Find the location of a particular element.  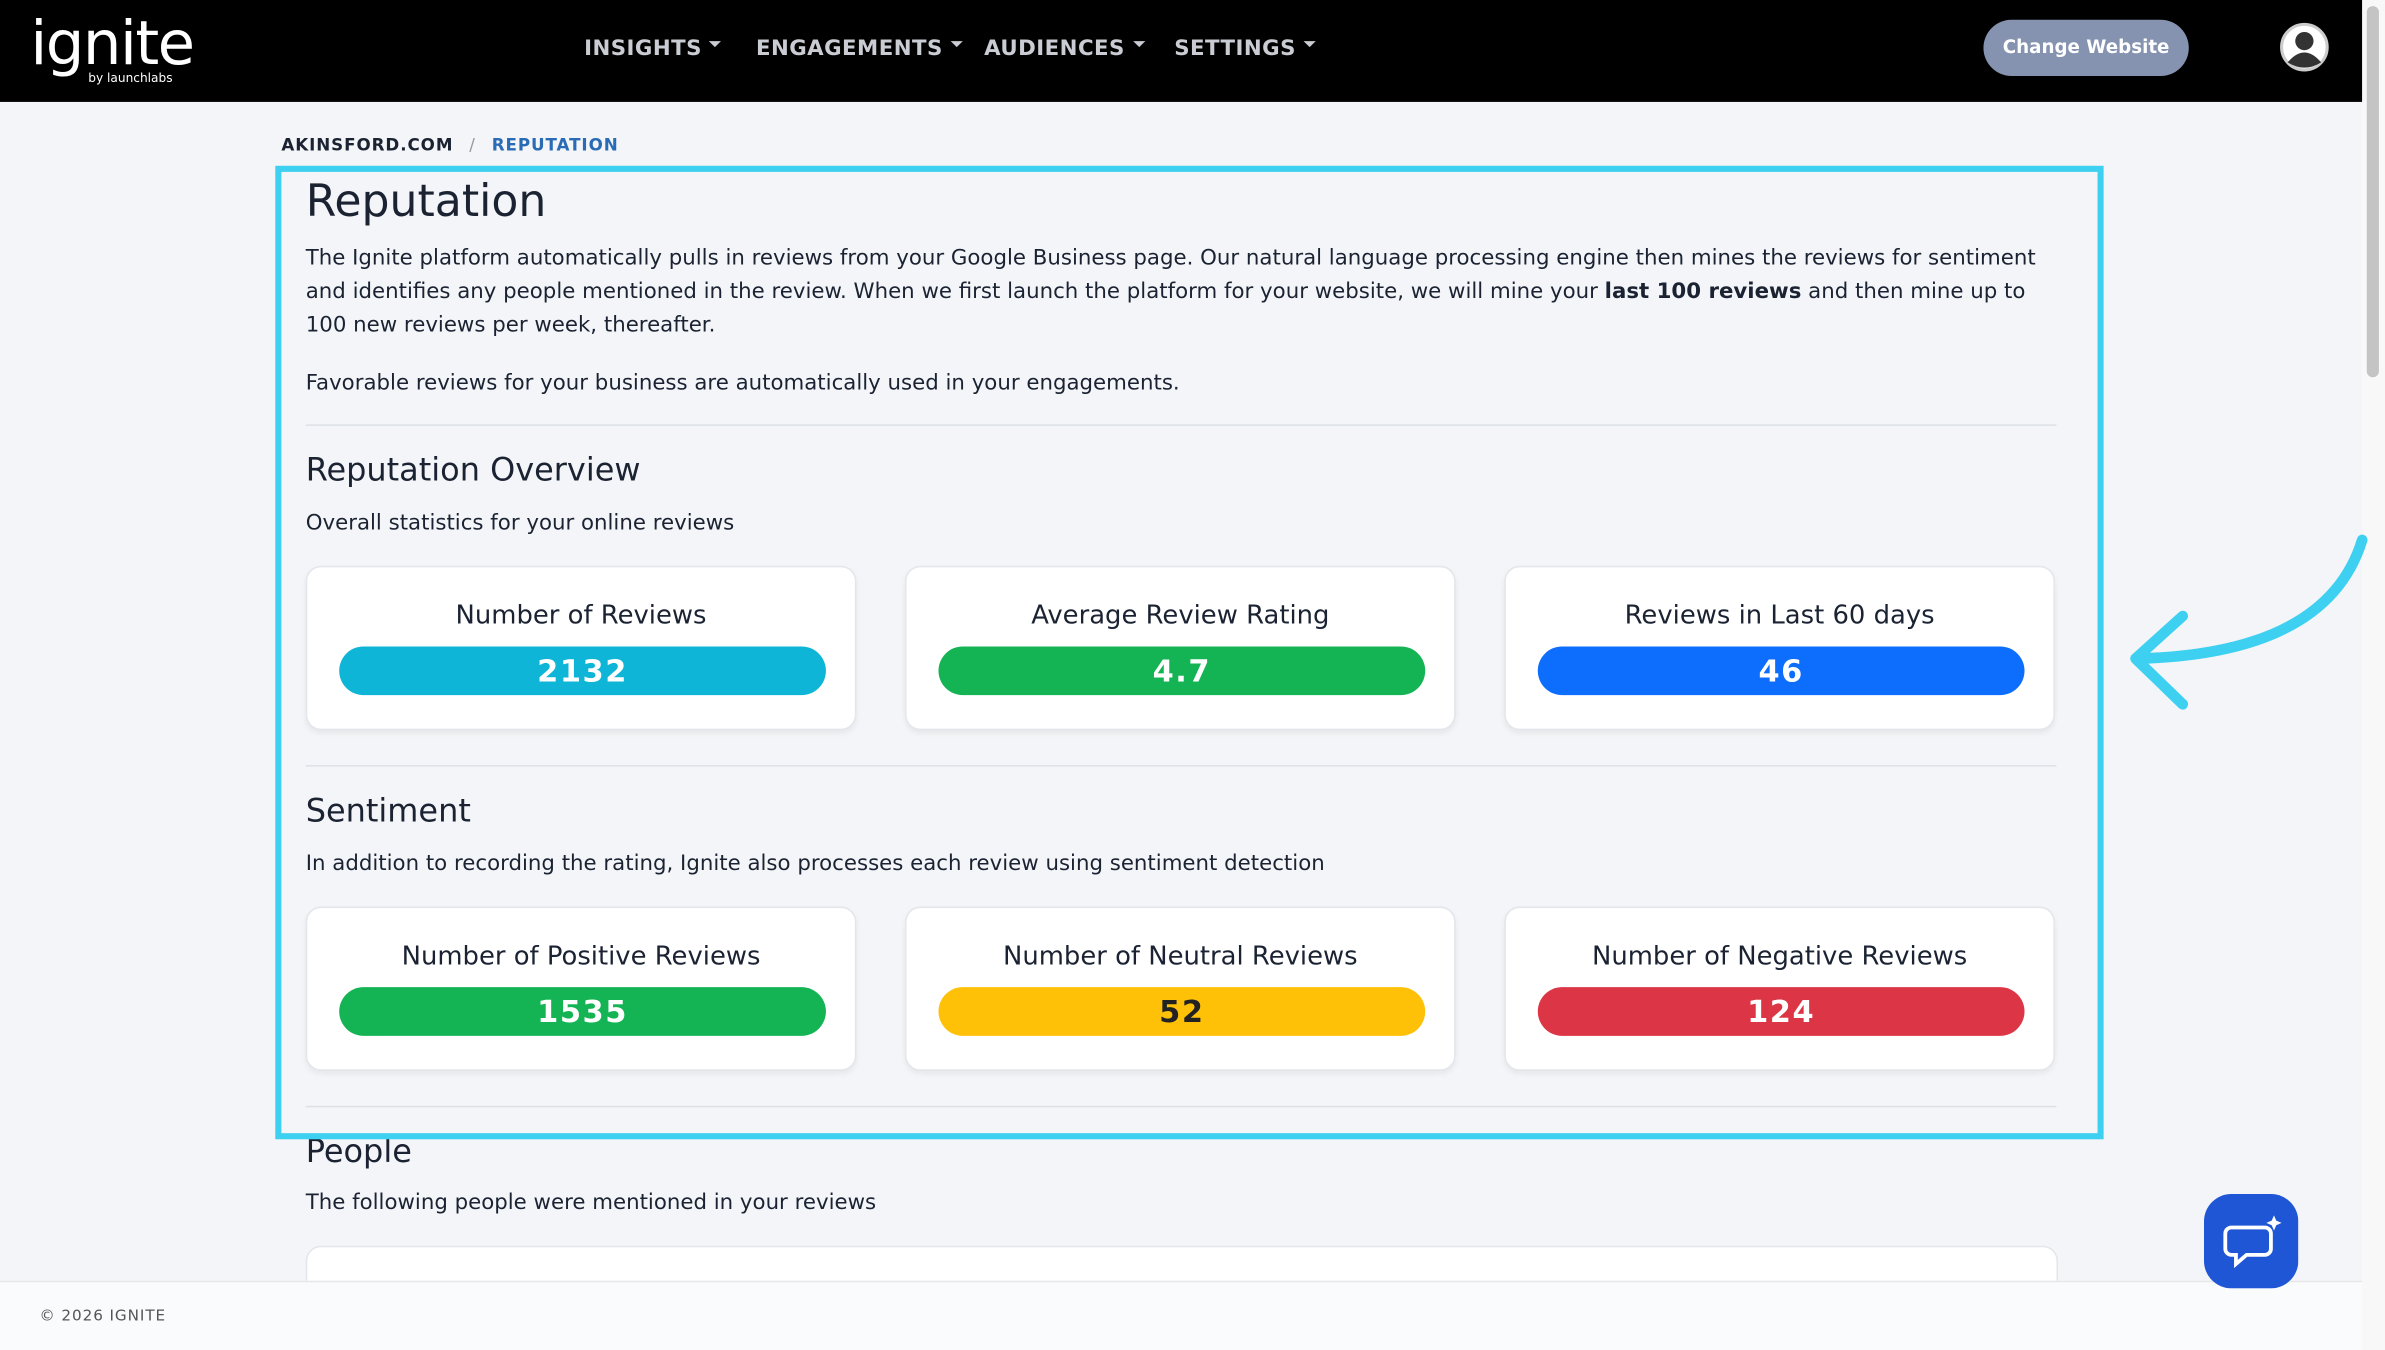

footer-text: © 2026 IGNITE is located at coordinates (103, 1316).